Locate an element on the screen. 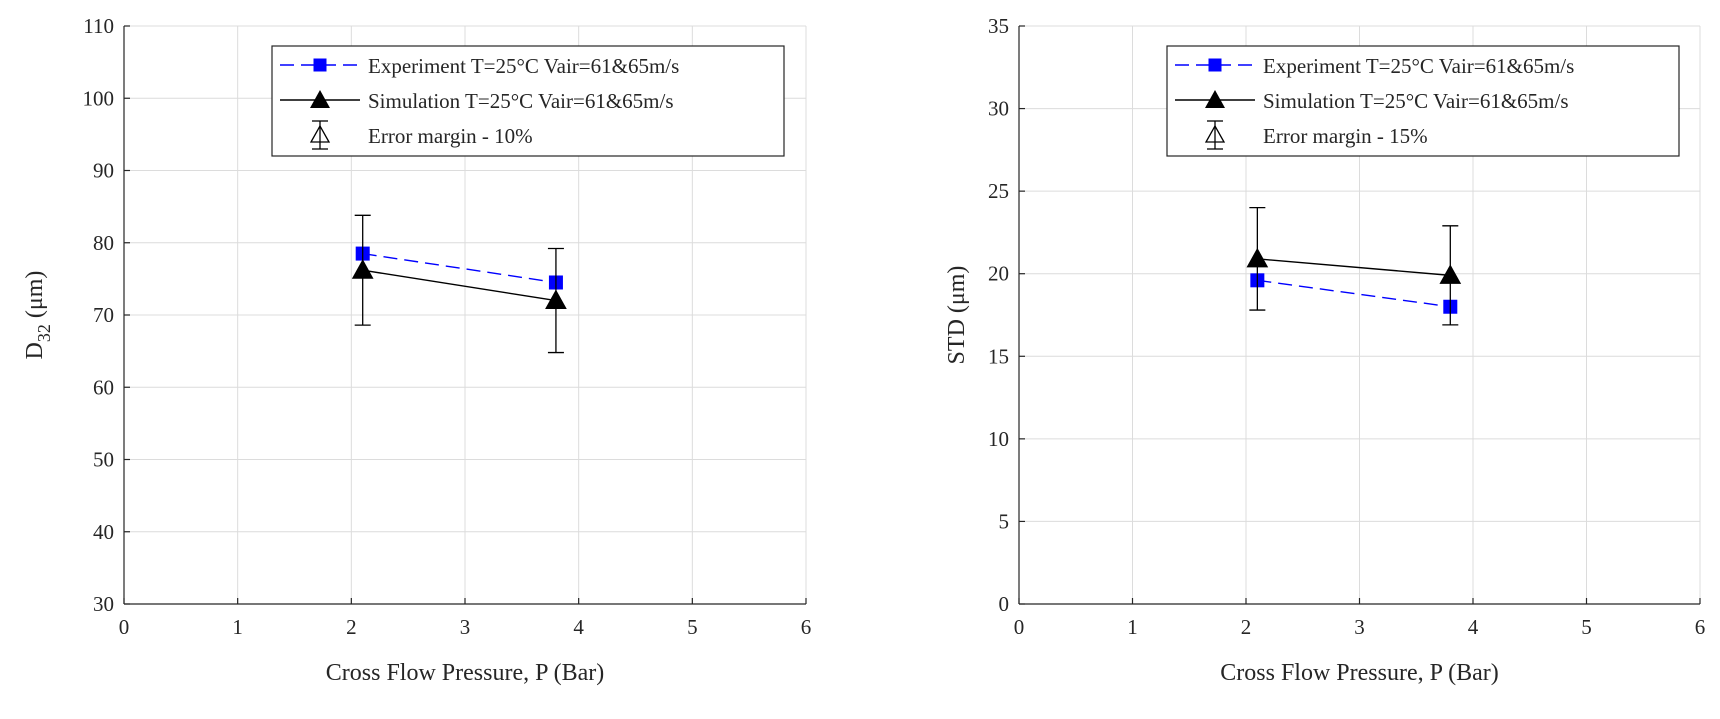 The image size is (1720, 719). y-tick-label: 70 is located at coordinates (103, 315).